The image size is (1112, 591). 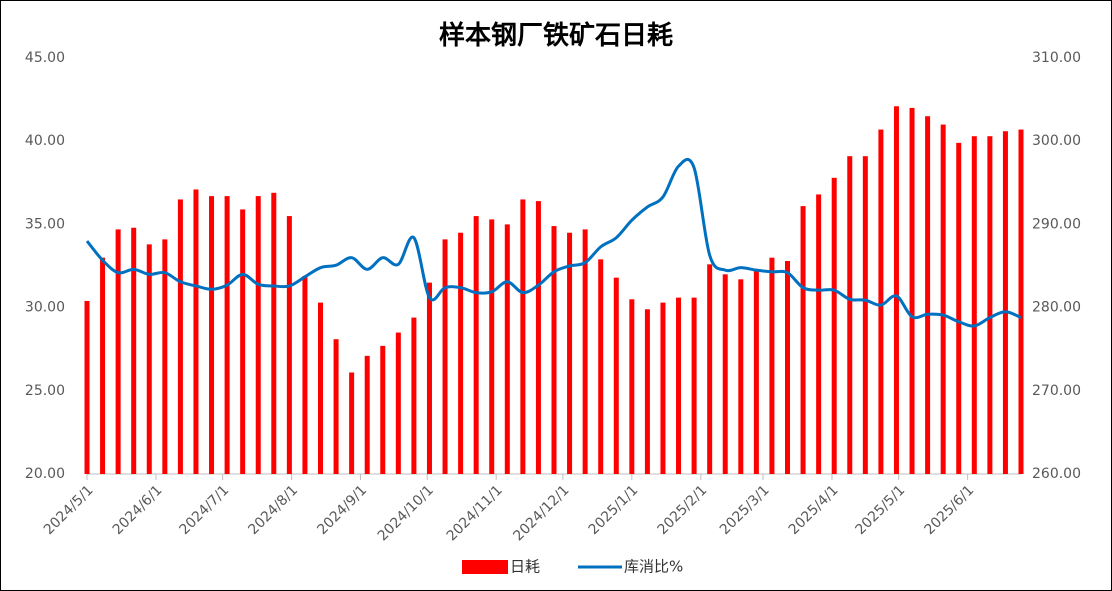 I want to click on legend-swatch, so click(x=485, y=567).